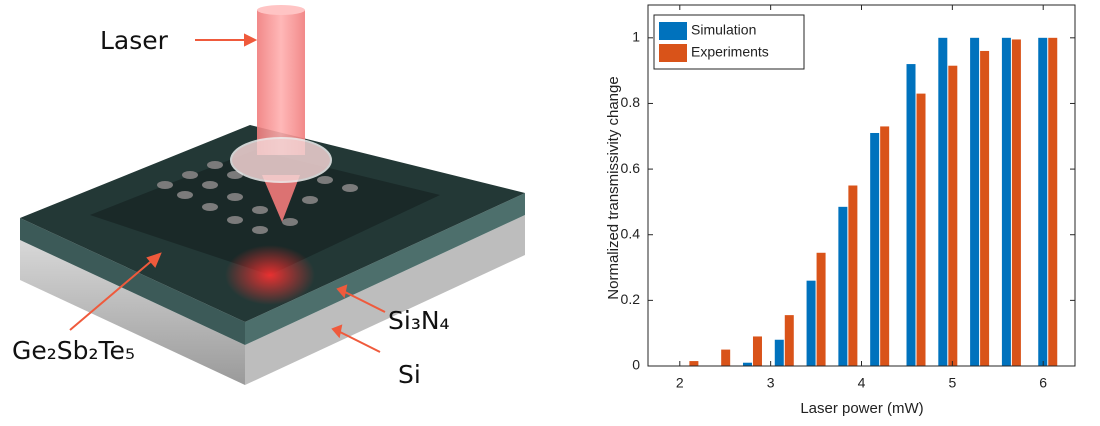 The height and width of the screenshot is (426, 1100). Describe the element at coordinates (636, 365) in the screenshot. I see `y-tick-label: 0` at that location.